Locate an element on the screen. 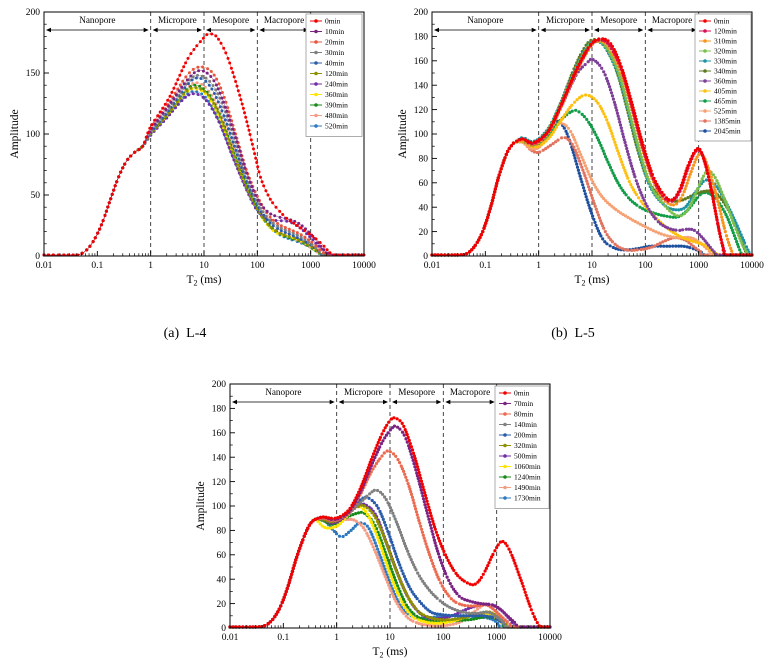  legend-item-480min: 480min is located at coordinates (329, 115).